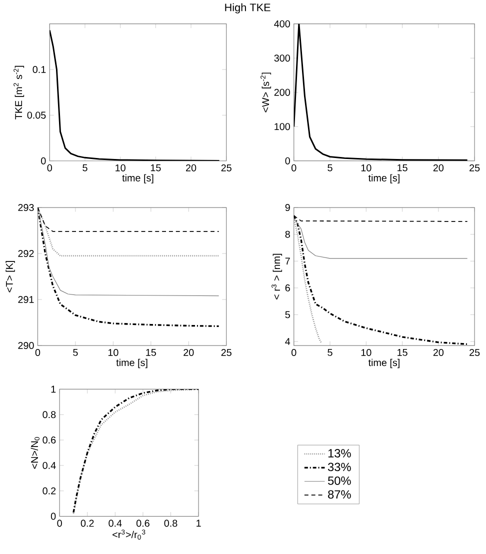 This screenshot has width=486, height=554. Describe the element at coordinates (282, 92) in the screenshot. I see `y-tick-label: 200` at that location.